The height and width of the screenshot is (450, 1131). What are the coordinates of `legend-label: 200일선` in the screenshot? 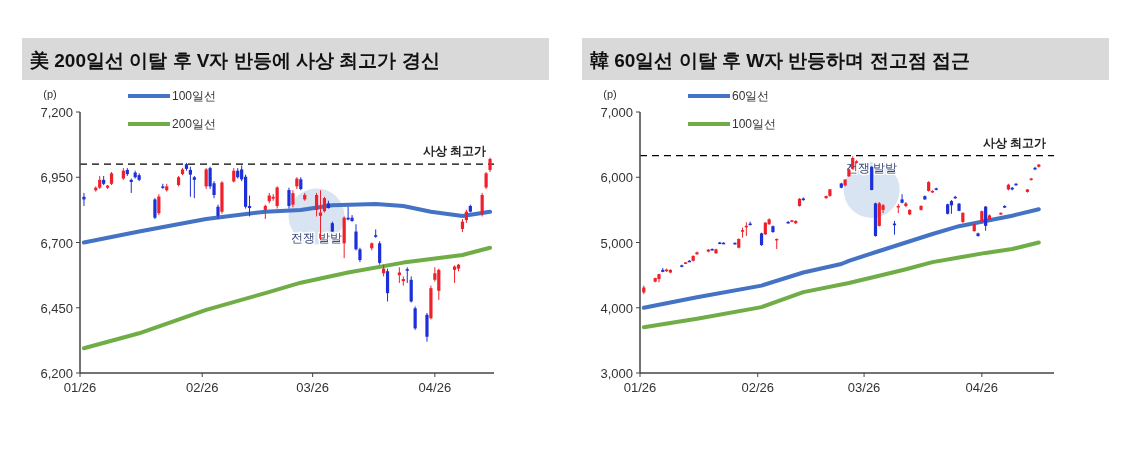 It's located at (194, 124).